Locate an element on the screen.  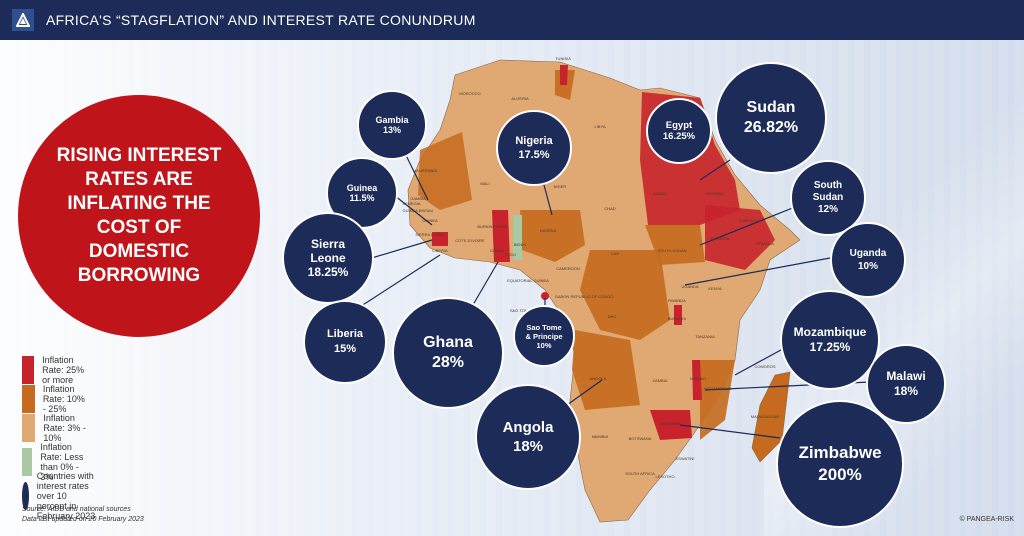
bubble-country-name: Mozambique is located at coordinates (830, 332).